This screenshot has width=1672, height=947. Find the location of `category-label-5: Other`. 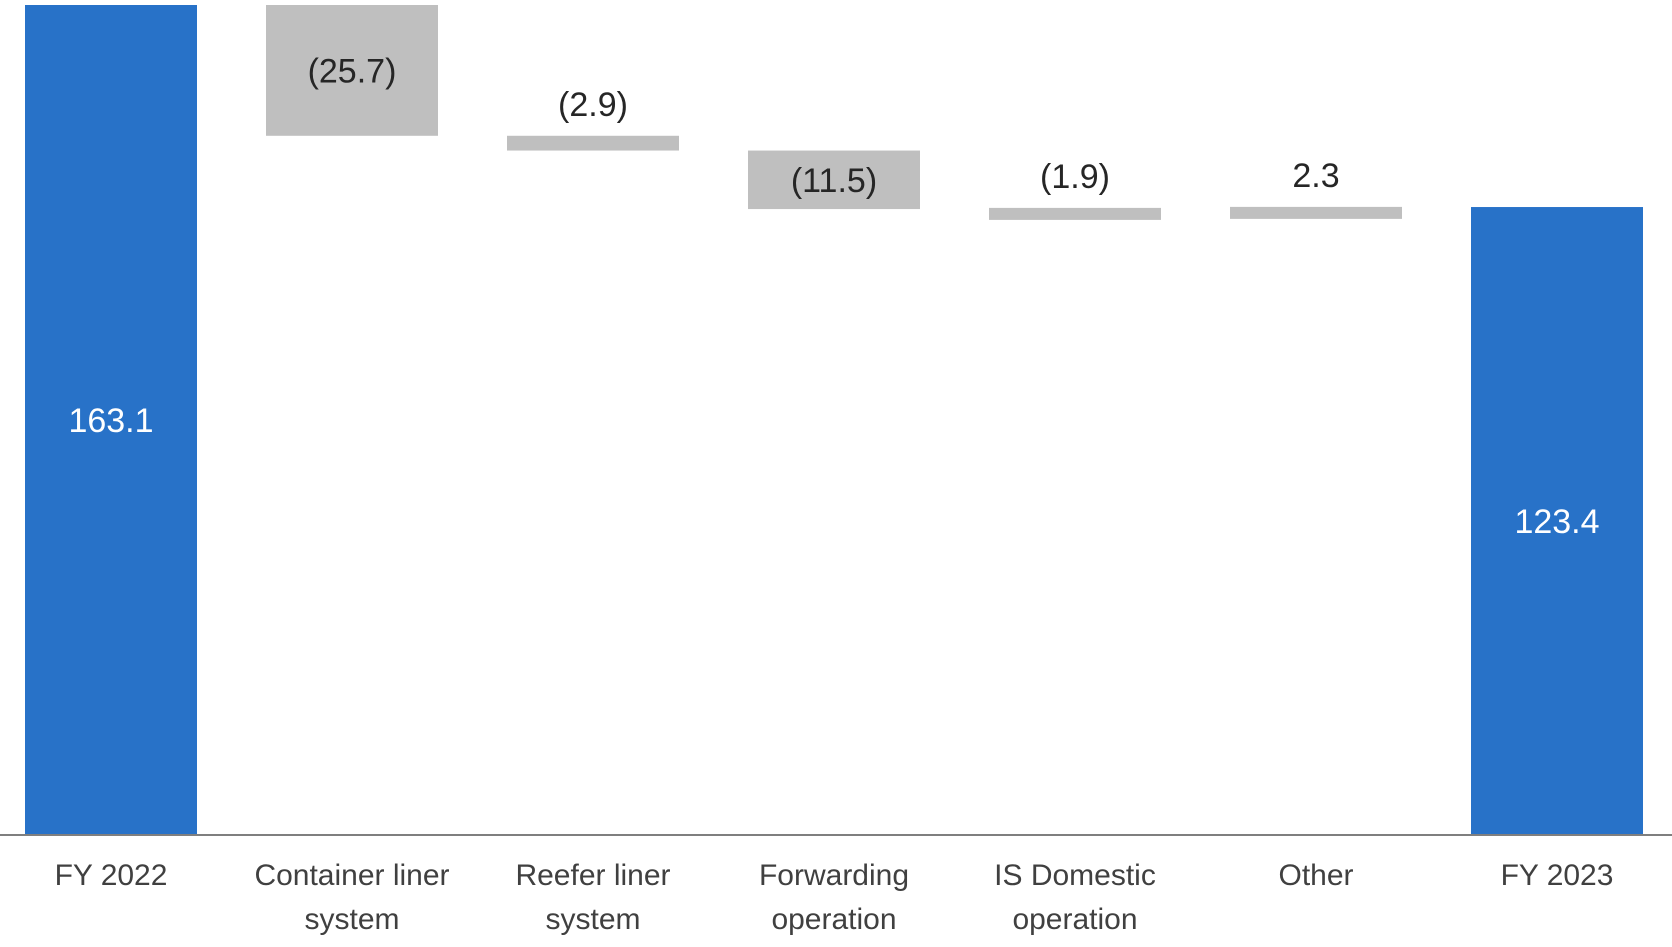

category-label-5: Other is located at coordinates (1315, 875).